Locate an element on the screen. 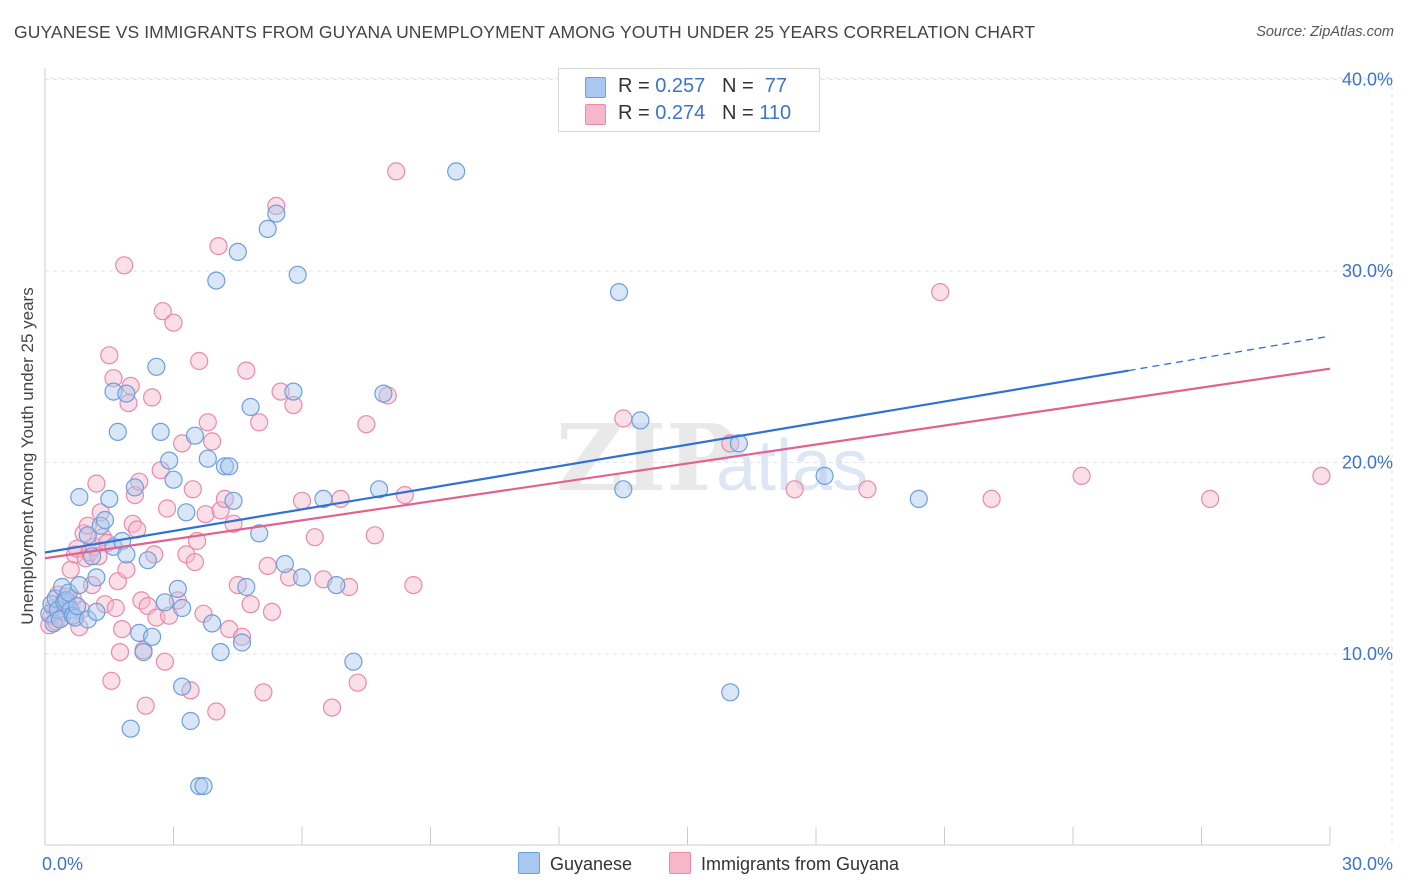 Image resolution: width=1406 pixels, height=892 pixels. legend-item-guyanese: Guyanese is located at coordinates (575, 863).